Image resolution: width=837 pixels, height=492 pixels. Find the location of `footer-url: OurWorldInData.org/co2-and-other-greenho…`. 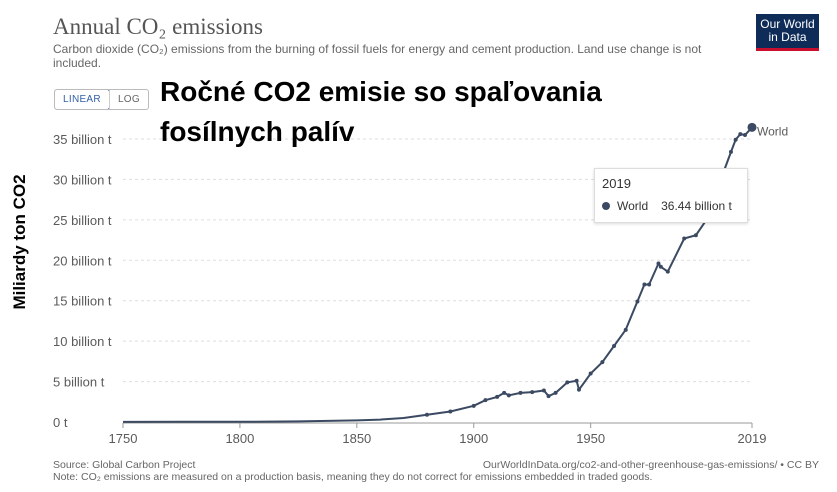

footer-url: OurWorldInData.org/co2-and-other-greenho… is located at coordinates (650, 465).